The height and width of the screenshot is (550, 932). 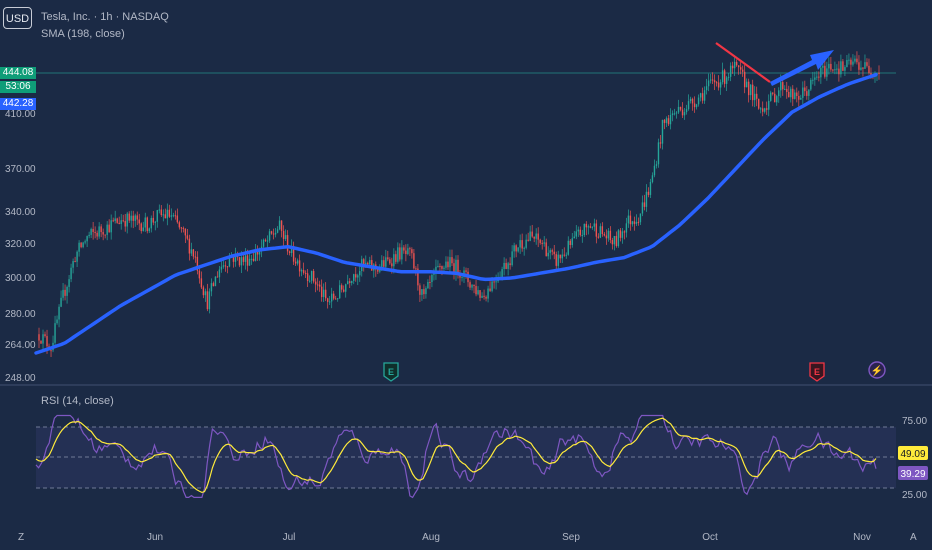 I want to click on split-marker: ⚡, so click(x=877, y=370).